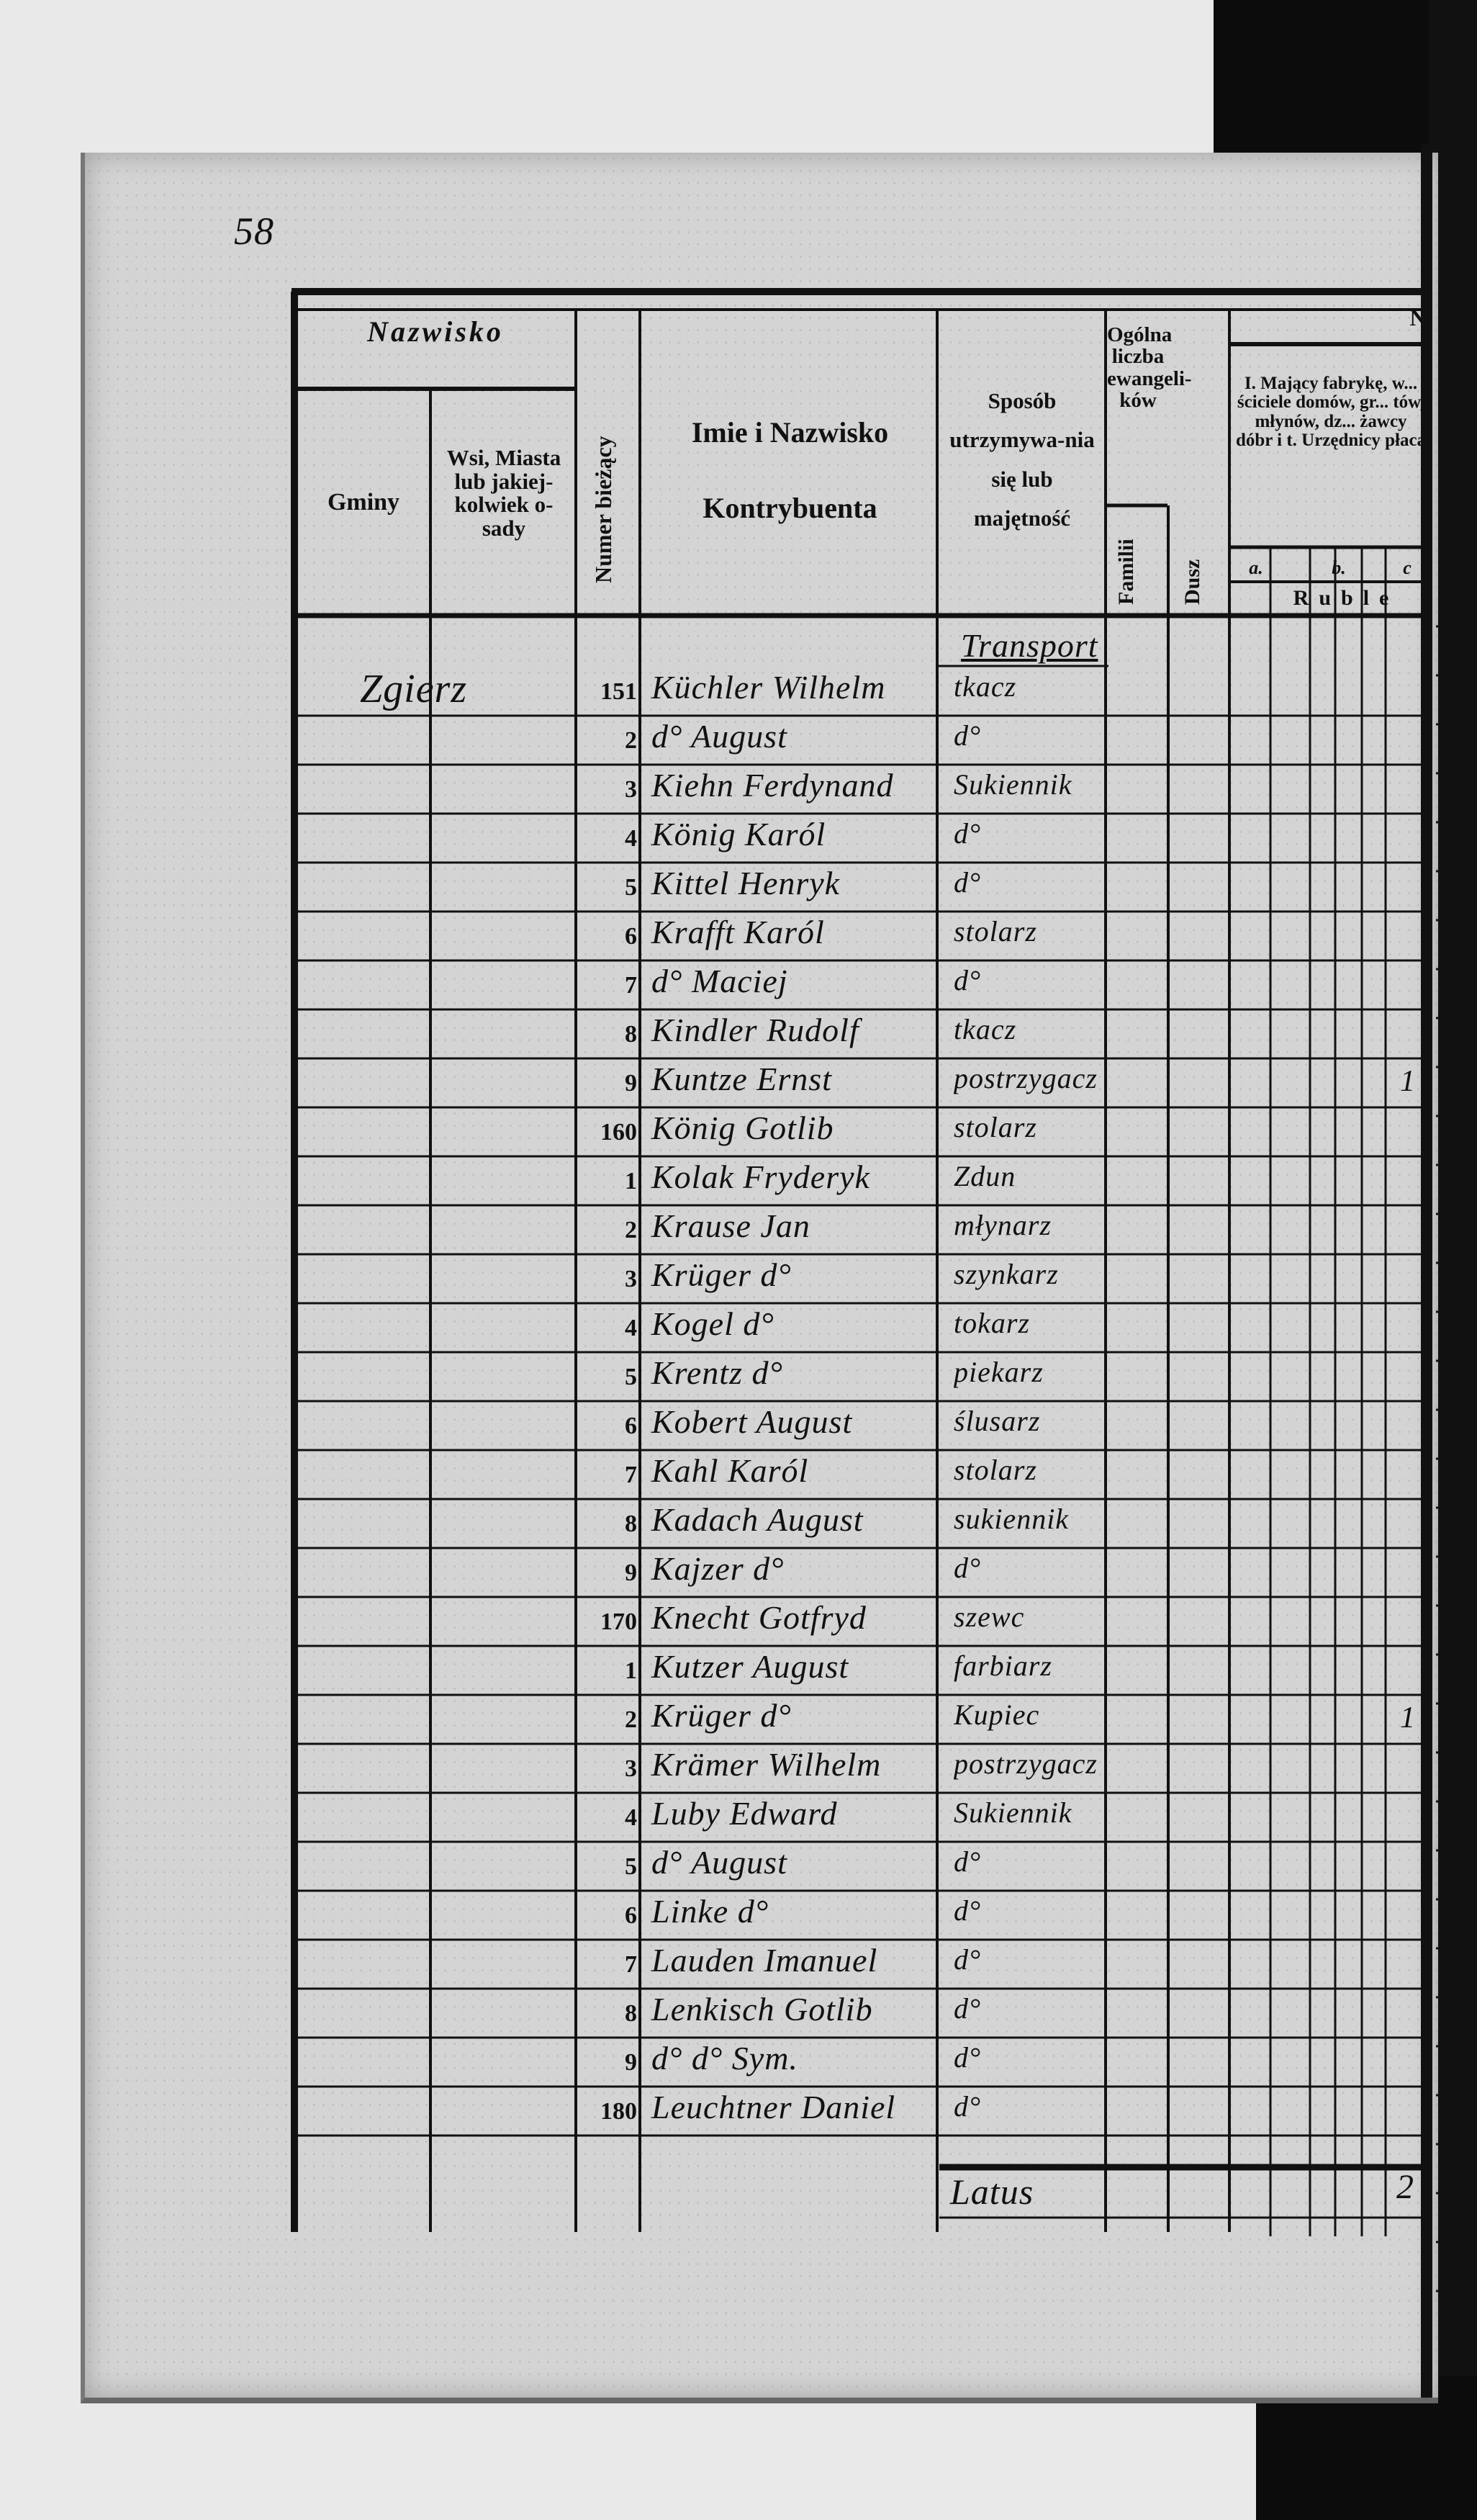  Describe the element at coordinates (618, 1132) in the screenshot. I see `row-number: 160` at that location.